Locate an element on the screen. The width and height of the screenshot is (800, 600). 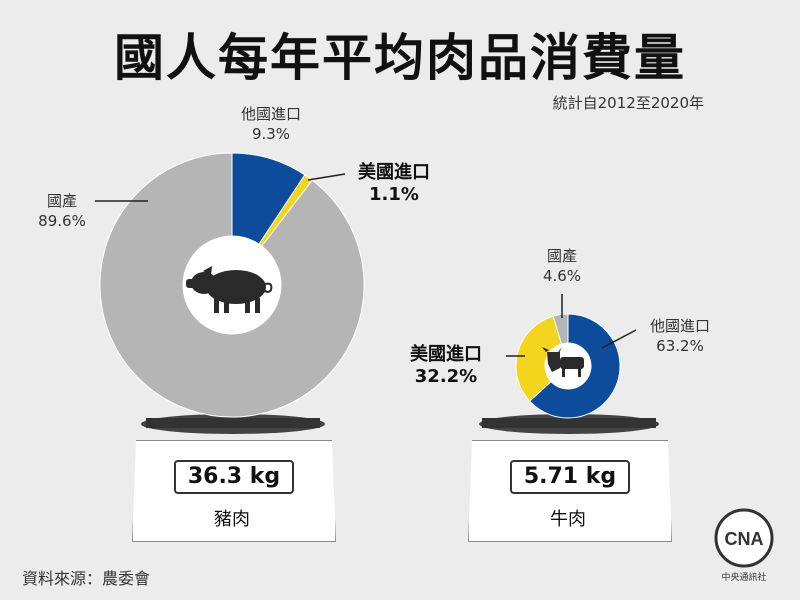
beef-us-name: 美國進口 is located at coordinates (446, 354).